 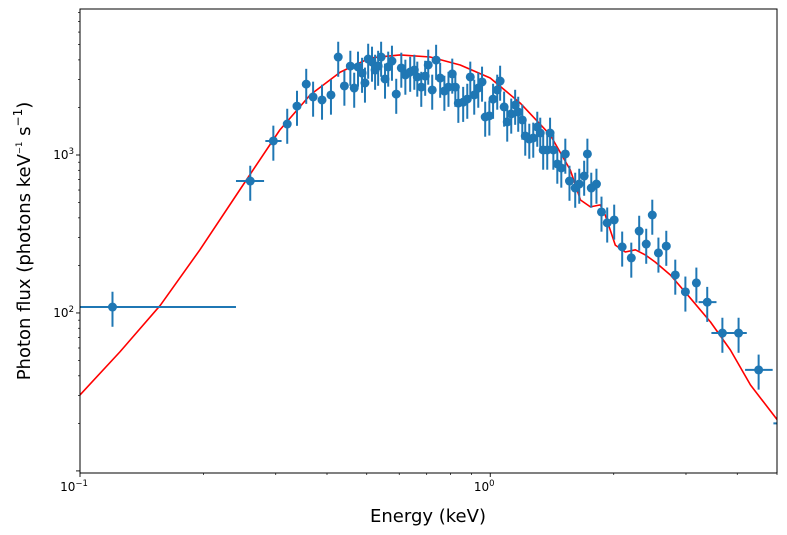 I want to click on y-tick-label: 103, so click(x=63, y=154).